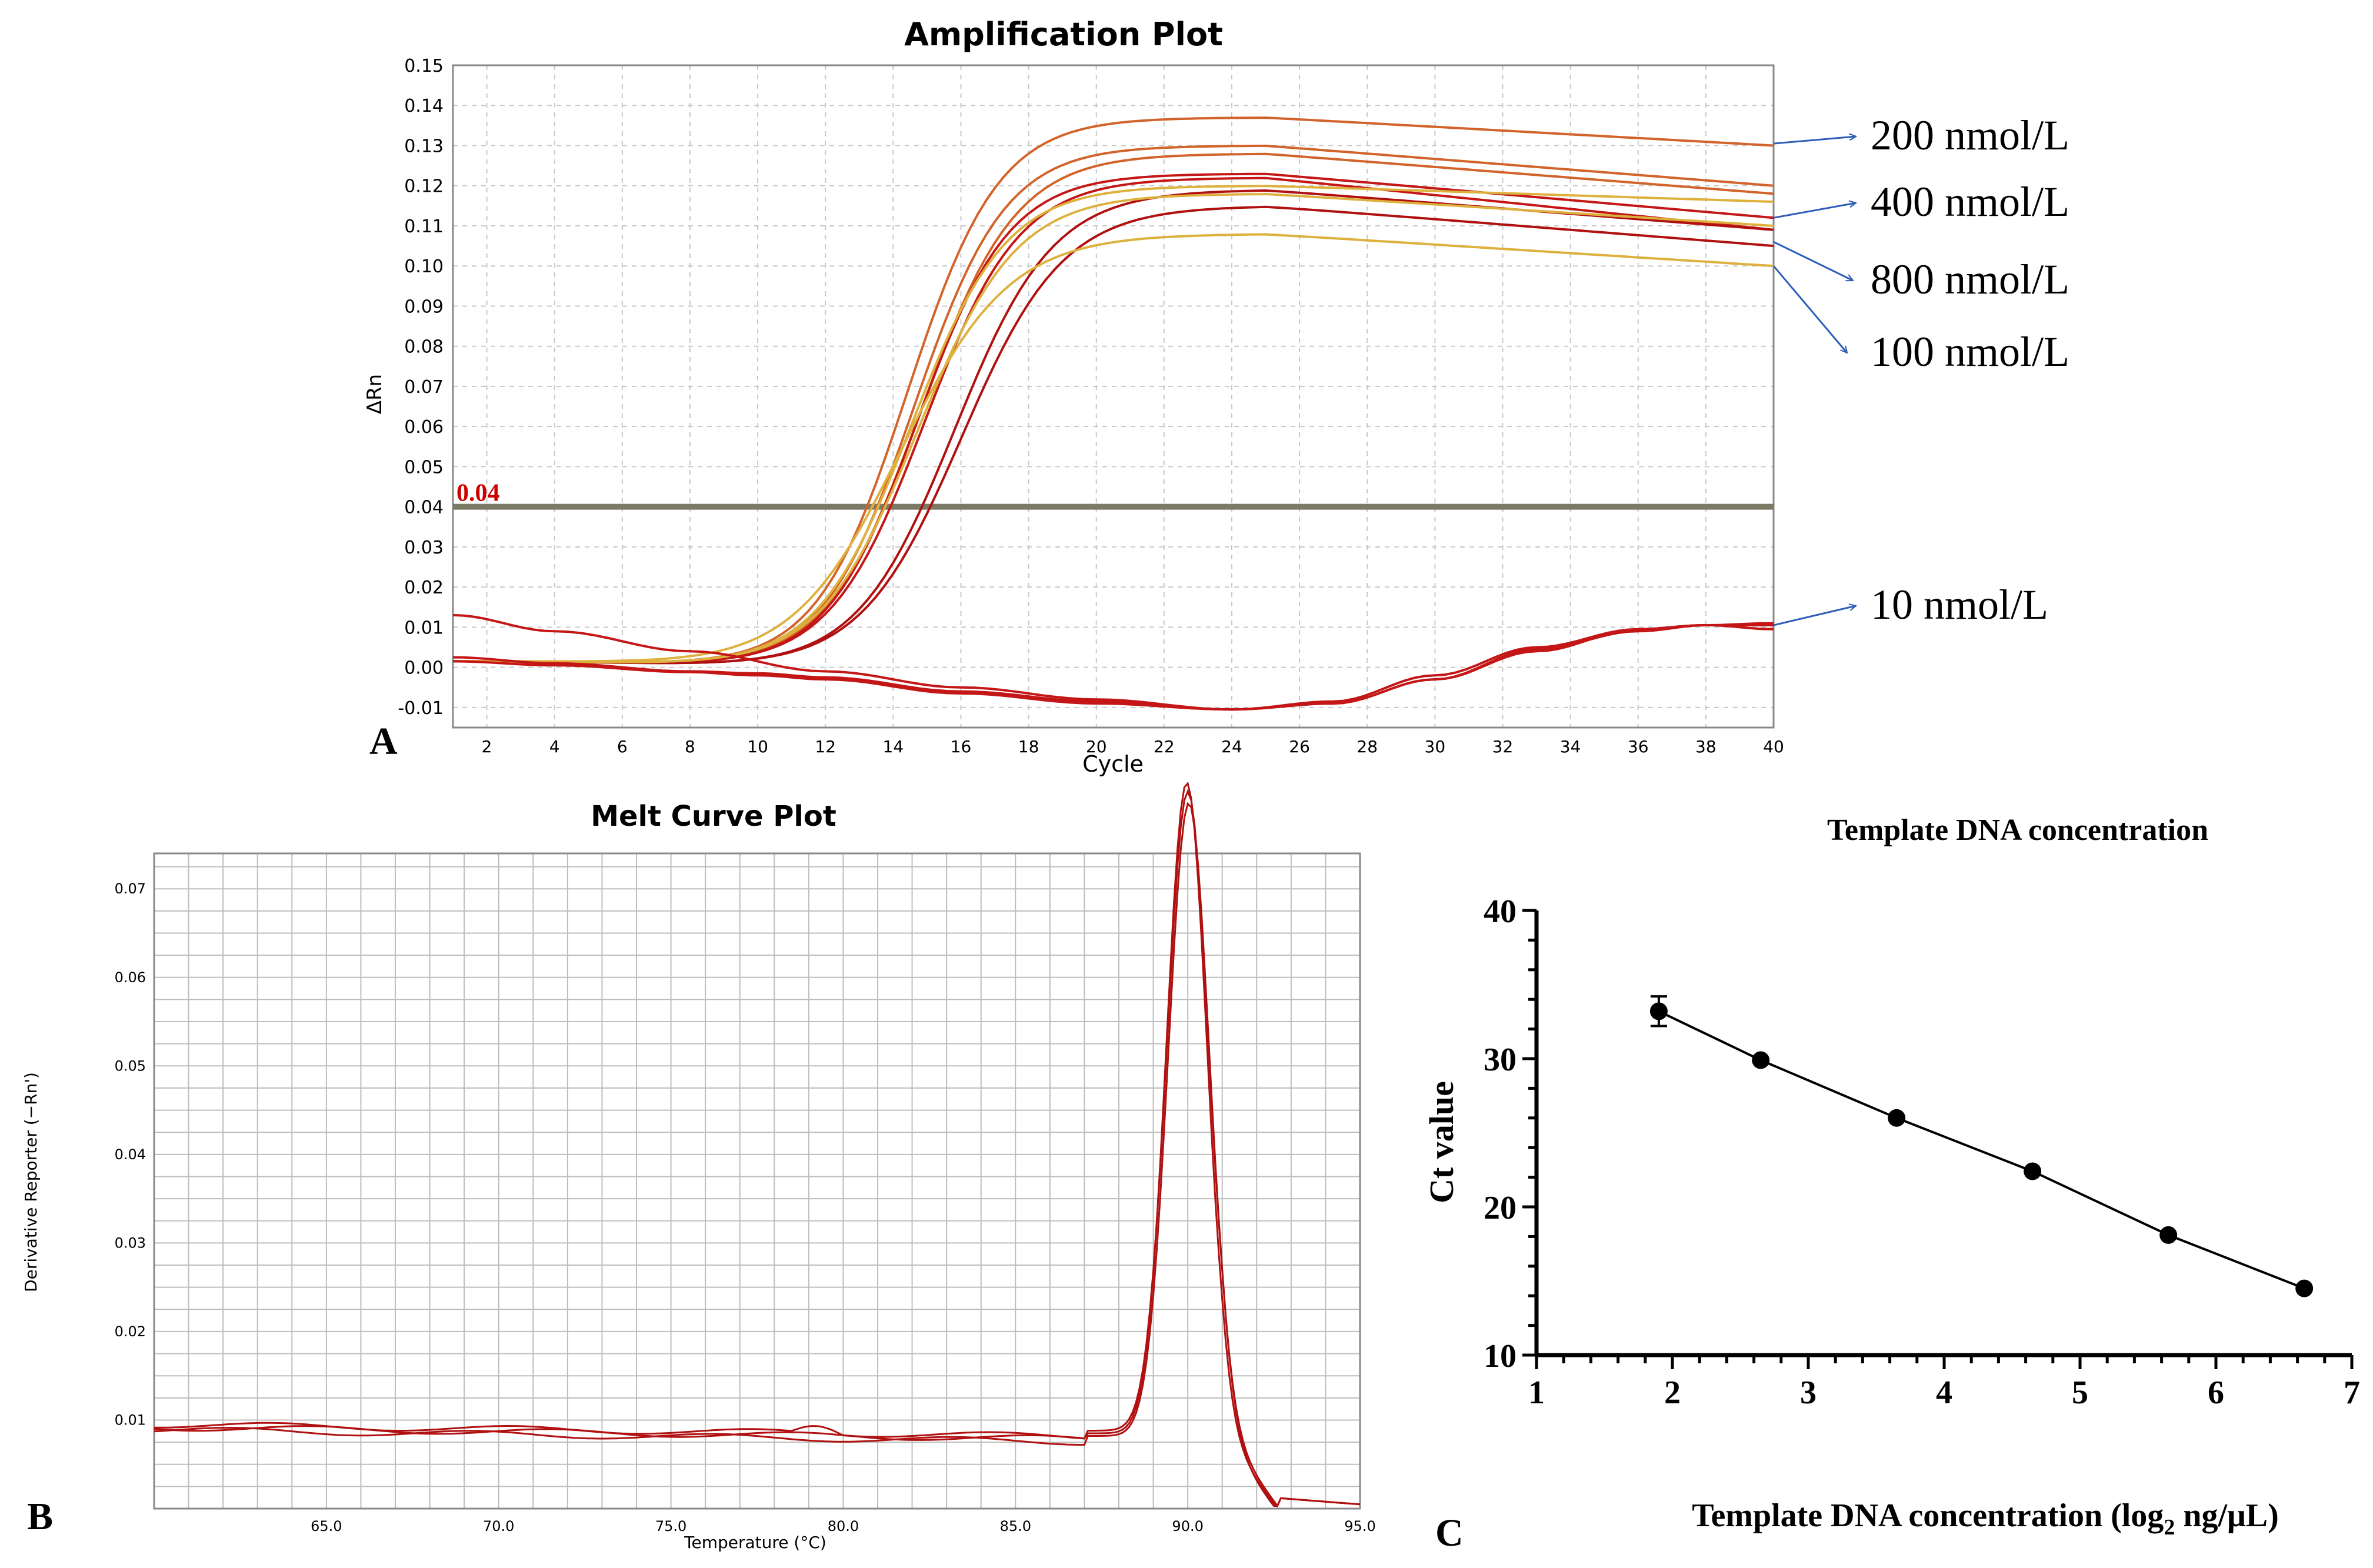 This screenshot has width=2373, height=1568. What do you see at coordinates (1299, 746) in the screenshot?
I see `x-tick-label: 26` at bounding box center [1299, 746].